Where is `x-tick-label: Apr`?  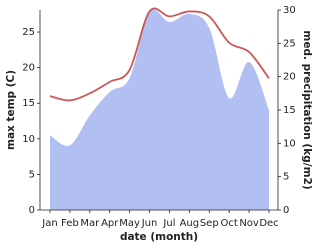
x-tick-label: Apr is located at coordinates (110, 223).